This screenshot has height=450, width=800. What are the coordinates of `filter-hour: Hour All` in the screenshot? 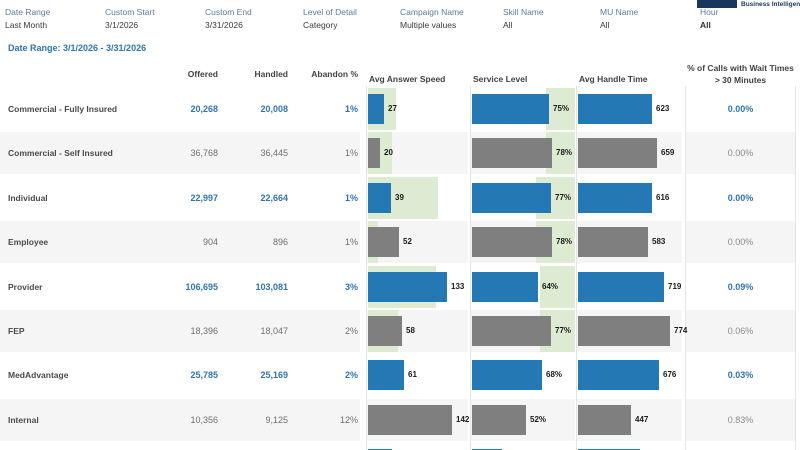 It's located at (748, 18).